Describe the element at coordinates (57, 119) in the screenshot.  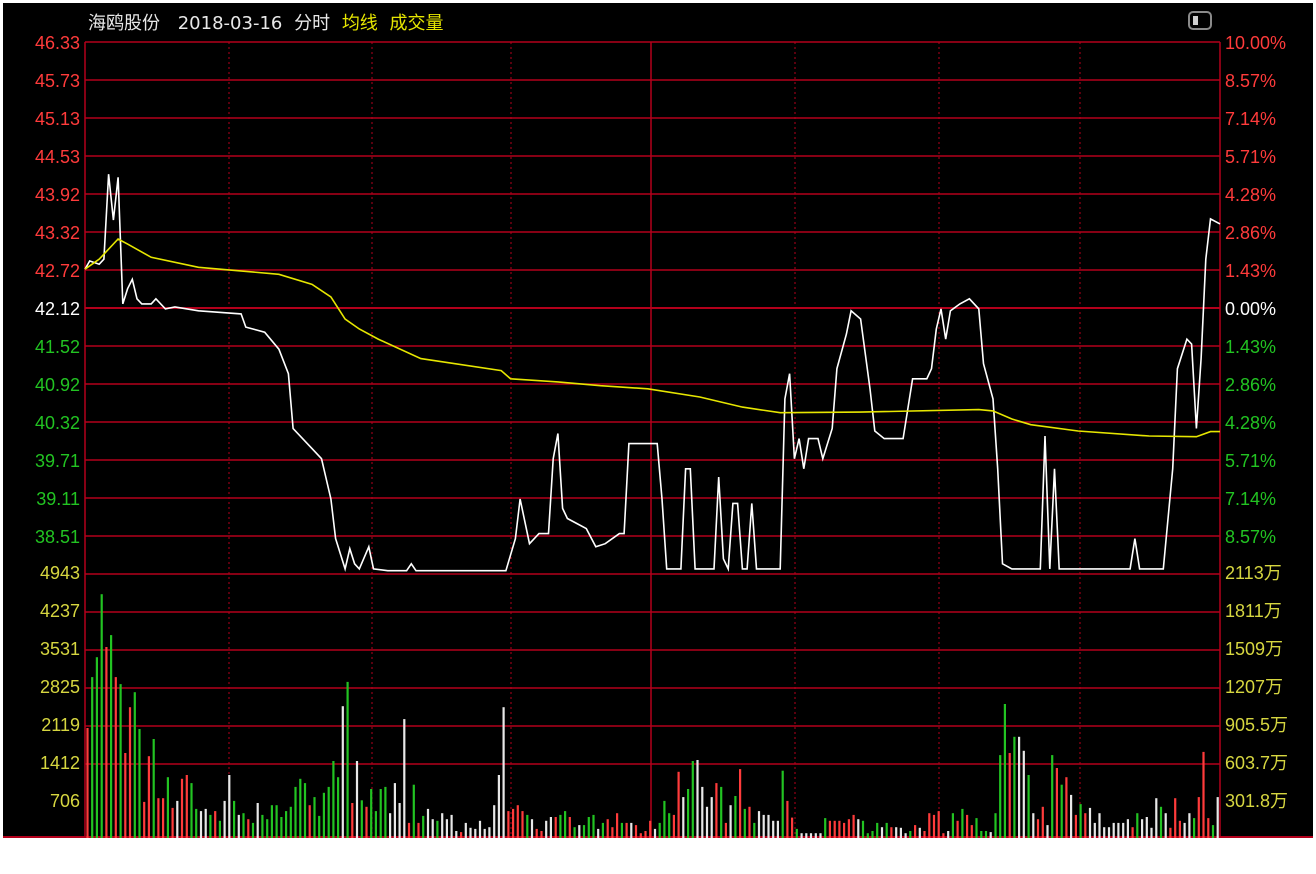
I see `price-tick-left: 45.13` at that location.